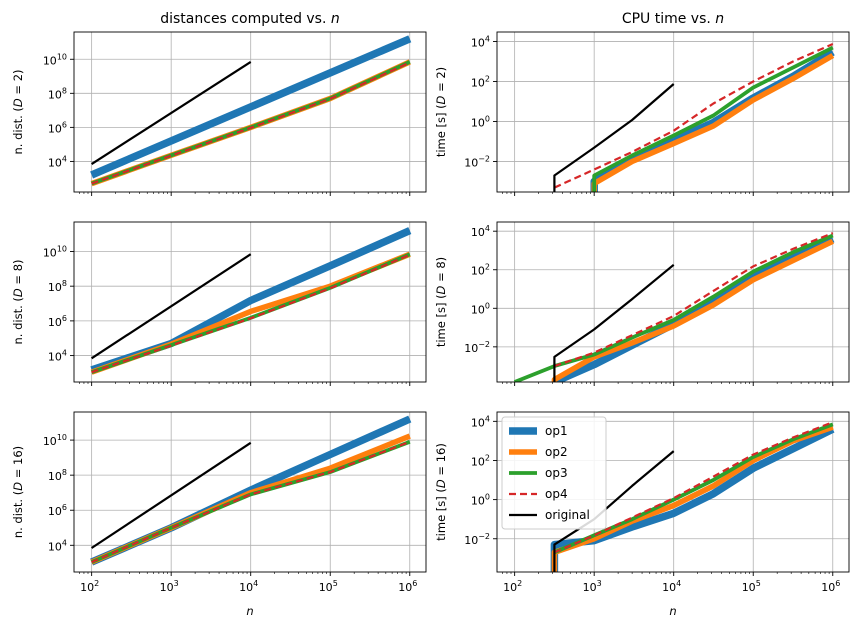 This screenshot has height=629, width=857. I want to click on series-line-op3, so click(713, 118).